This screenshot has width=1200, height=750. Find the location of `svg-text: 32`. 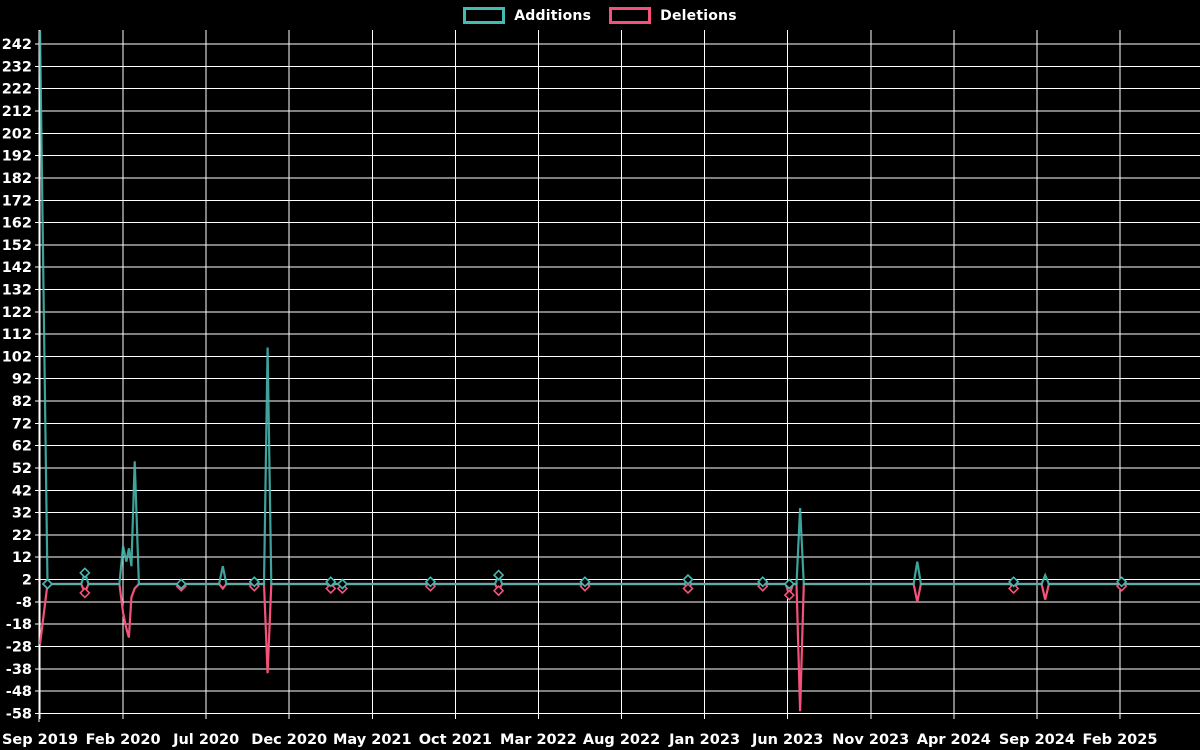

svg-text: 32 is located at coordinates (22, 514).